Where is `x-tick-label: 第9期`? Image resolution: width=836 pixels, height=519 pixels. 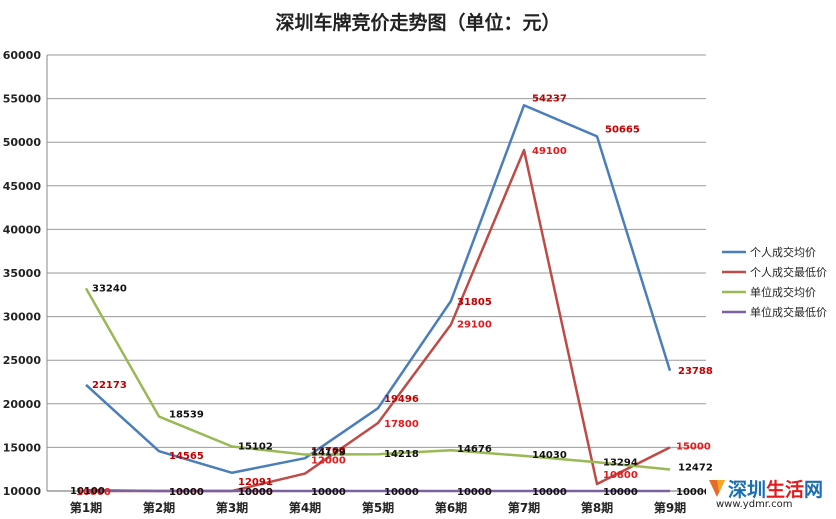
x-tick-label: 第9期 is located at coordinates (670, 507).